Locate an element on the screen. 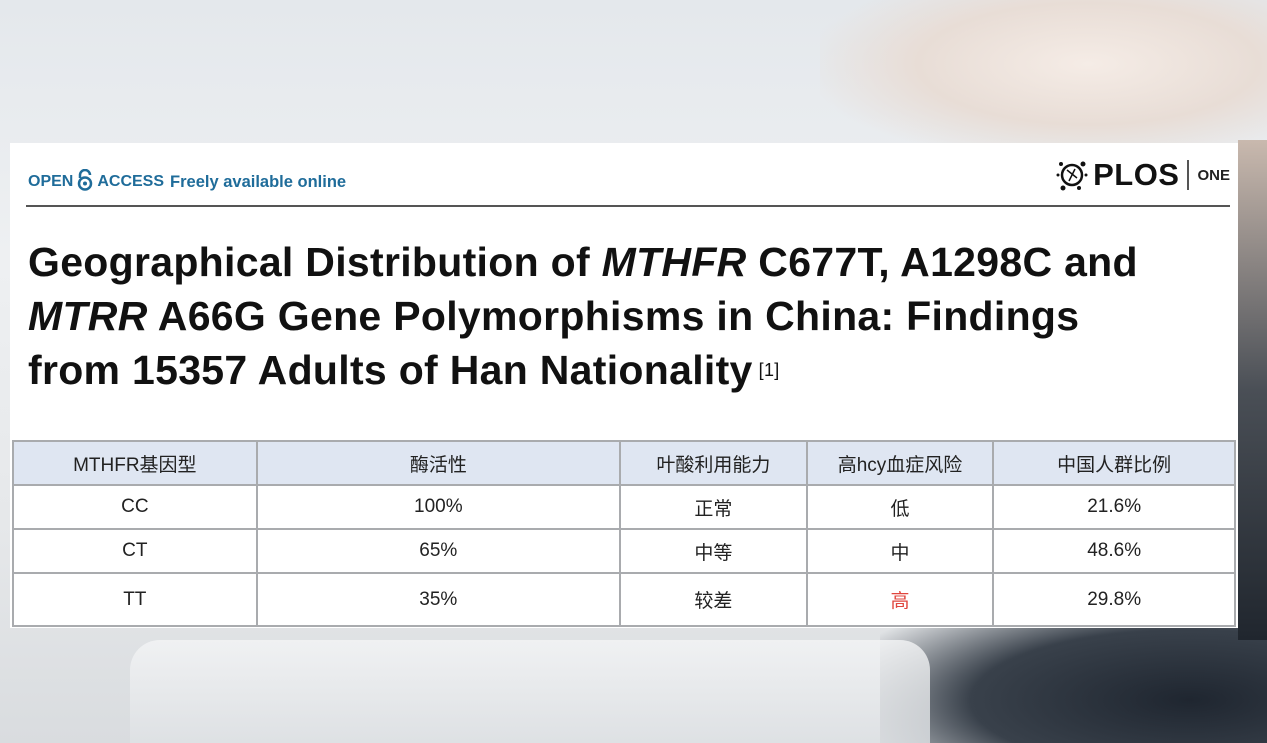 This screenshot has height=743, width=1267. header-hcy-risk: 高hcy血症风险 is located at coordinates (900, 463).